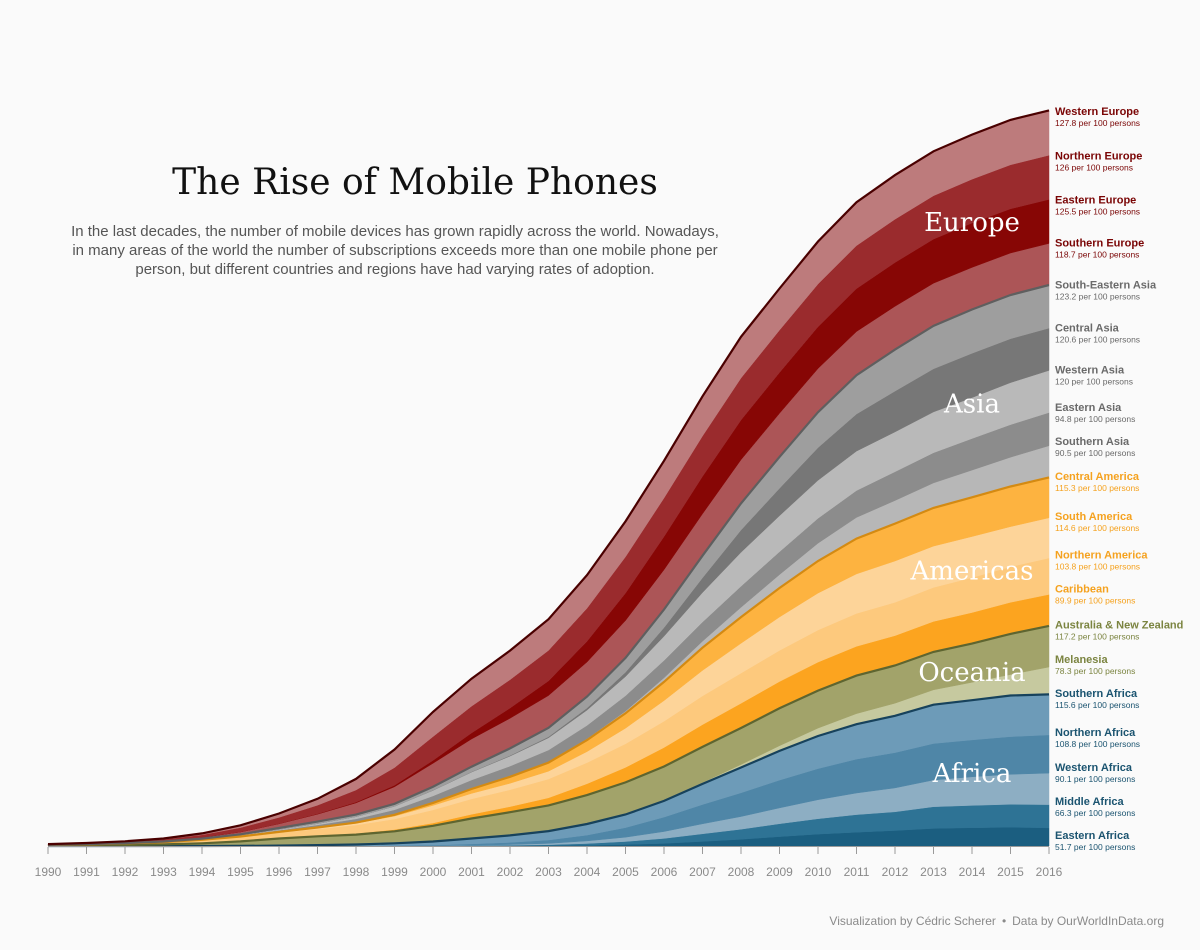 The image size is (1200, 950). What do you see at coordinates (857, 872) in the screenshot?
I see `x-tick-label: 2011` at bounding box center [857, 872].